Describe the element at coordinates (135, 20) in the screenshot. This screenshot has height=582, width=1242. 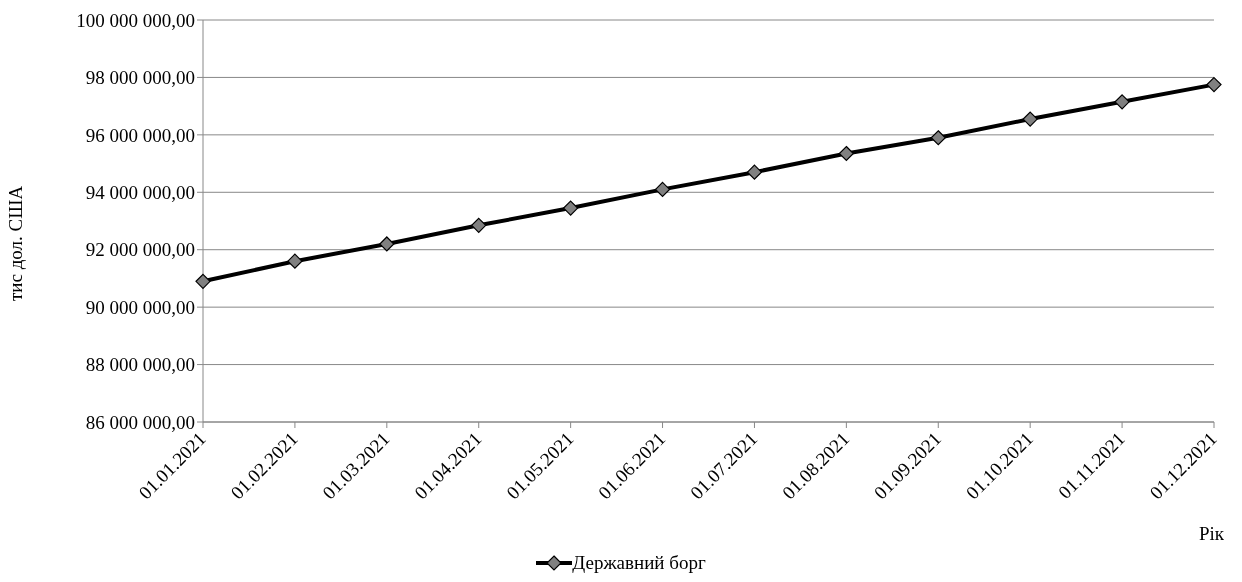
I see `y-tick-label: 100 000 000,00` at that location.